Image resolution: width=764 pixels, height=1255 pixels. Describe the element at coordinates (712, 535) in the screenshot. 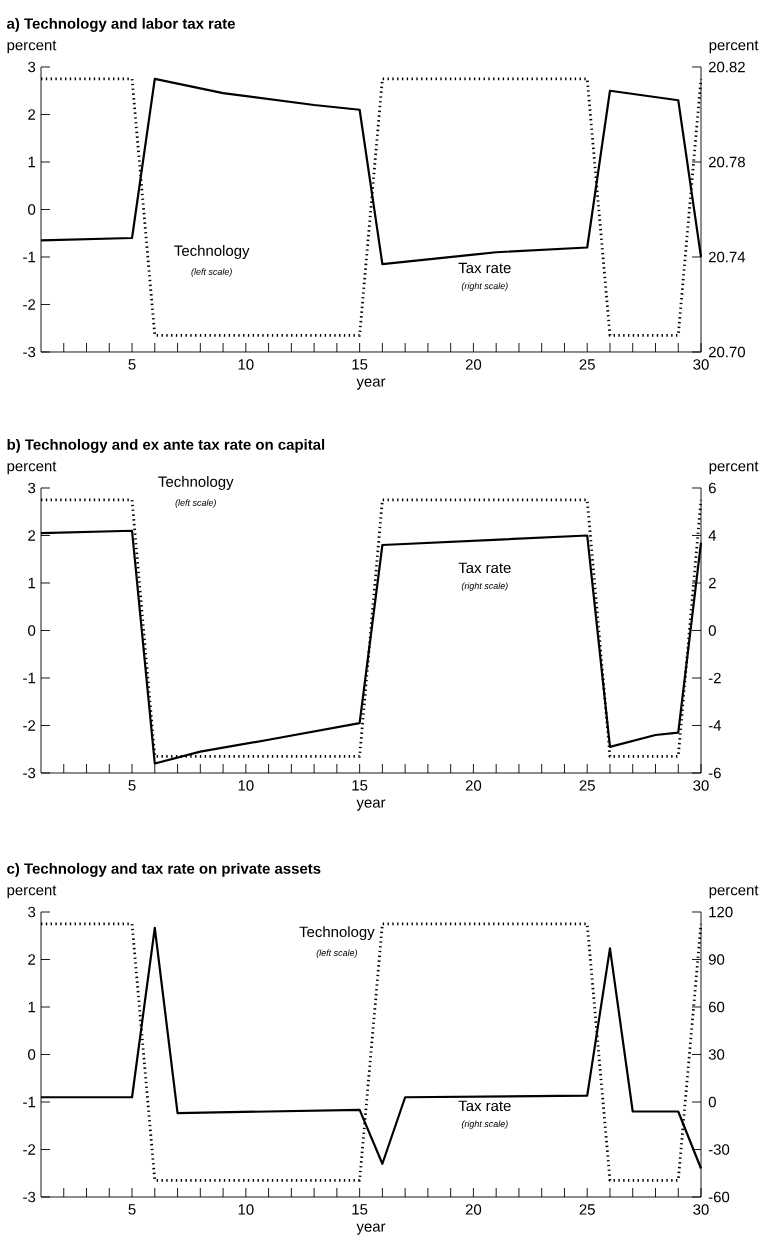

I see `y2-tick-label: 4` at that location.